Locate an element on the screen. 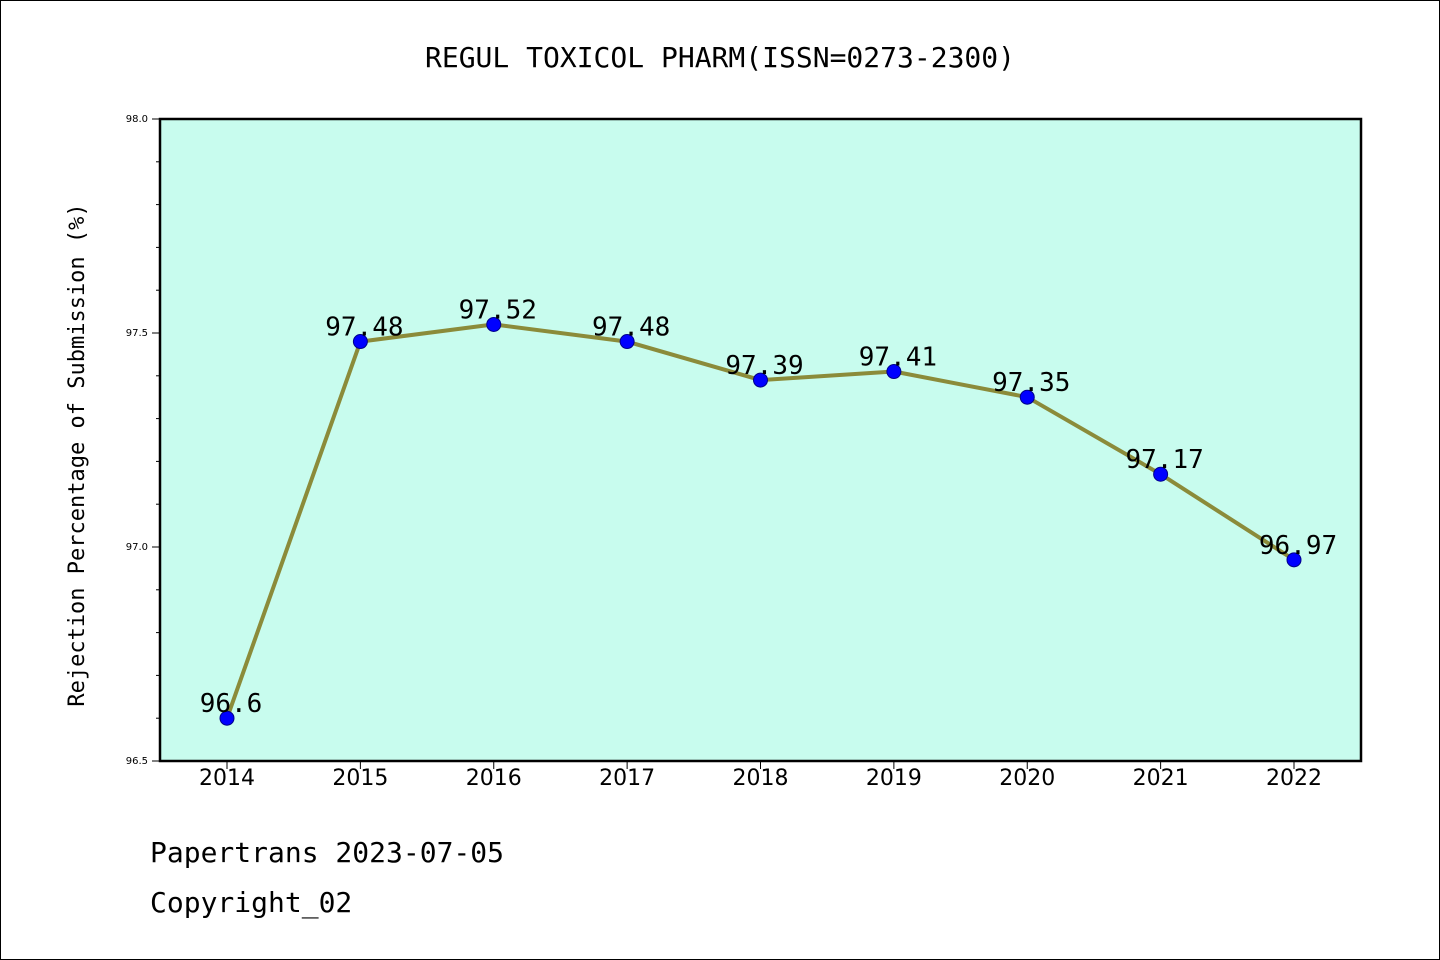  x-tick-label: 2021 is located at coordinates (1161, 778).